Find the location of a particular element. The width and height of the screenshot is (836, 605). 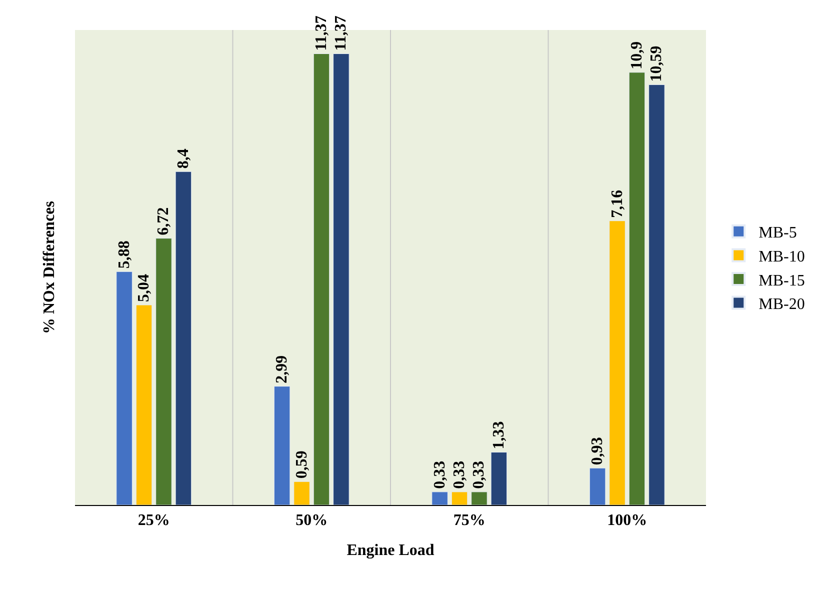

legend-label: MB-10 is located at coordinates (781, 257).